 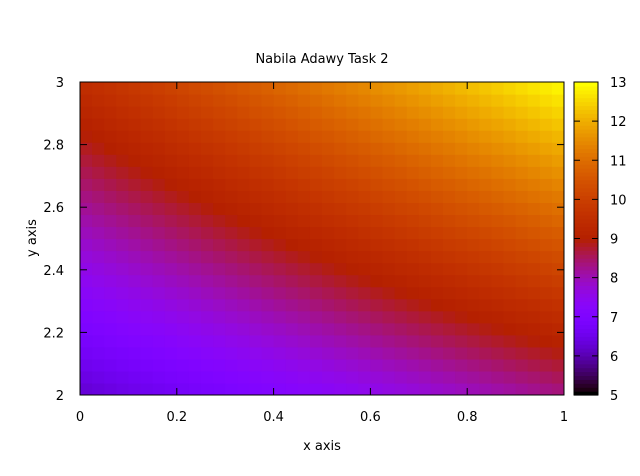 What do you see at coordinates (53, 146) in the screenshot?
I see `y-tick-label: 2.8` at bounding box center [53, 146].